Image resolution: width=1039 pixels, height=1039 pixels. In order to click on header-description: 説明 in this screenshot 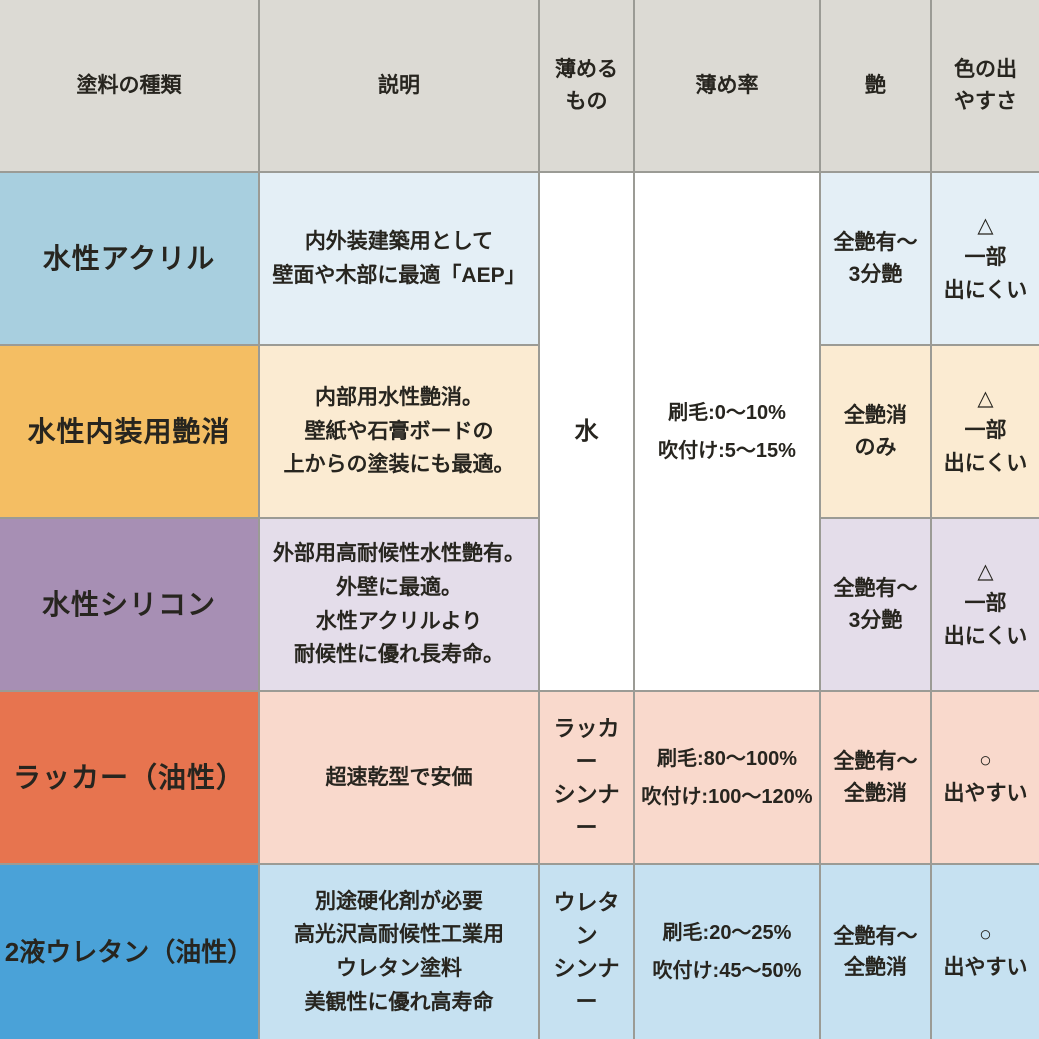, I will do `click(400, 86)`.